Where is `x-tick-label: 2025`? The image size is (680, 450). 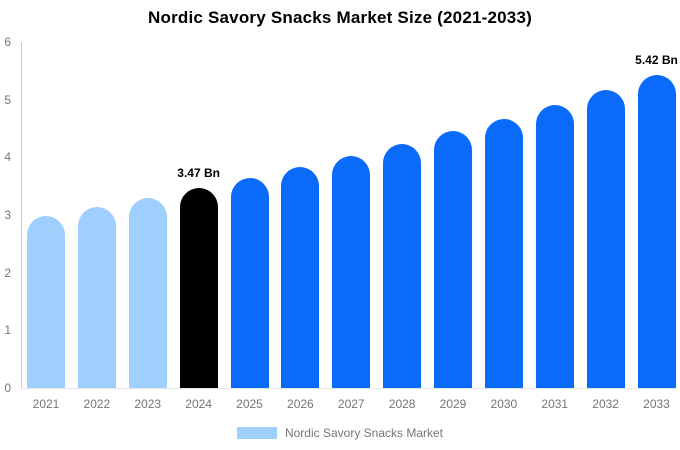
x-tick-label: 2025 is located at coordinates (249, 404).